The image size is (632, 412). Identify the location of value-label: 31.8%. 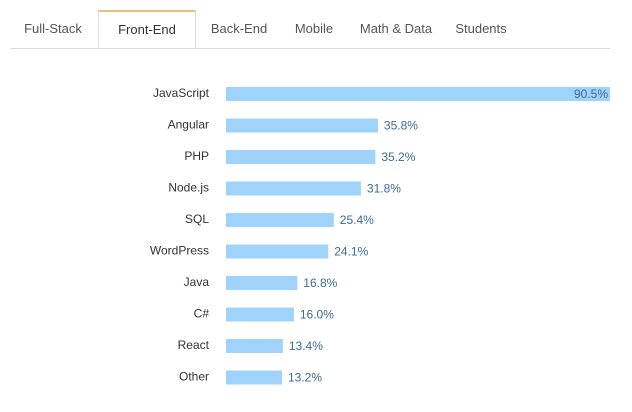
(384, 189).